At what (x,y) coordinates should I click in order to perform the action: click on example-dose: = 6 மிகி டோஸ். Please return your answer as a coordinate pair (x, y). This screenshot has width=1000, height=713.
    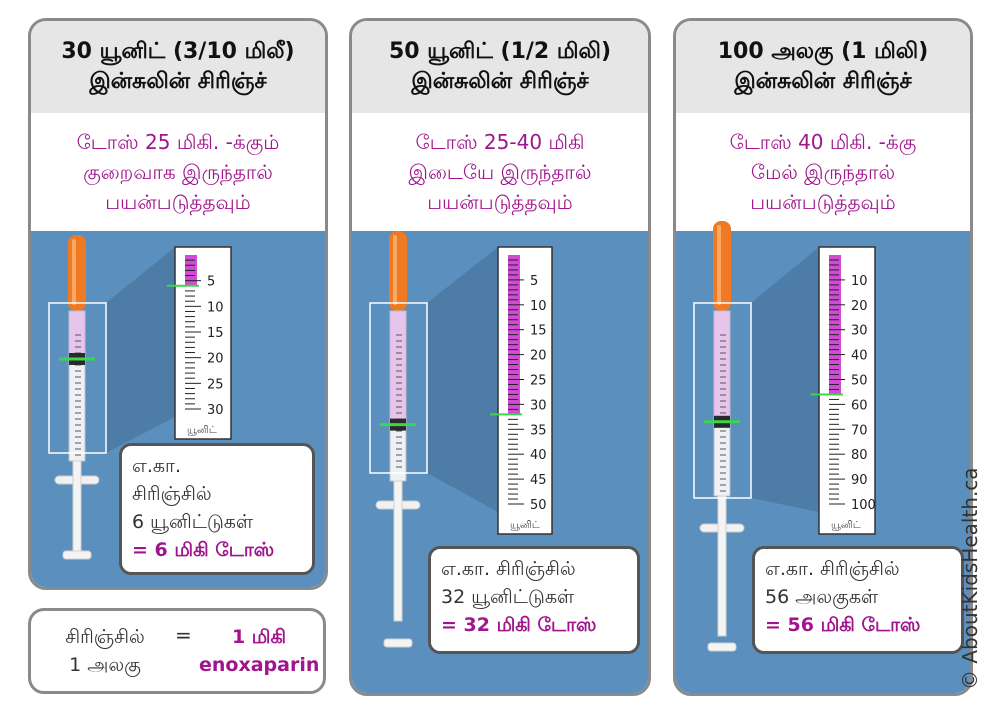
    Looking at the image, I should click on (203, 550).